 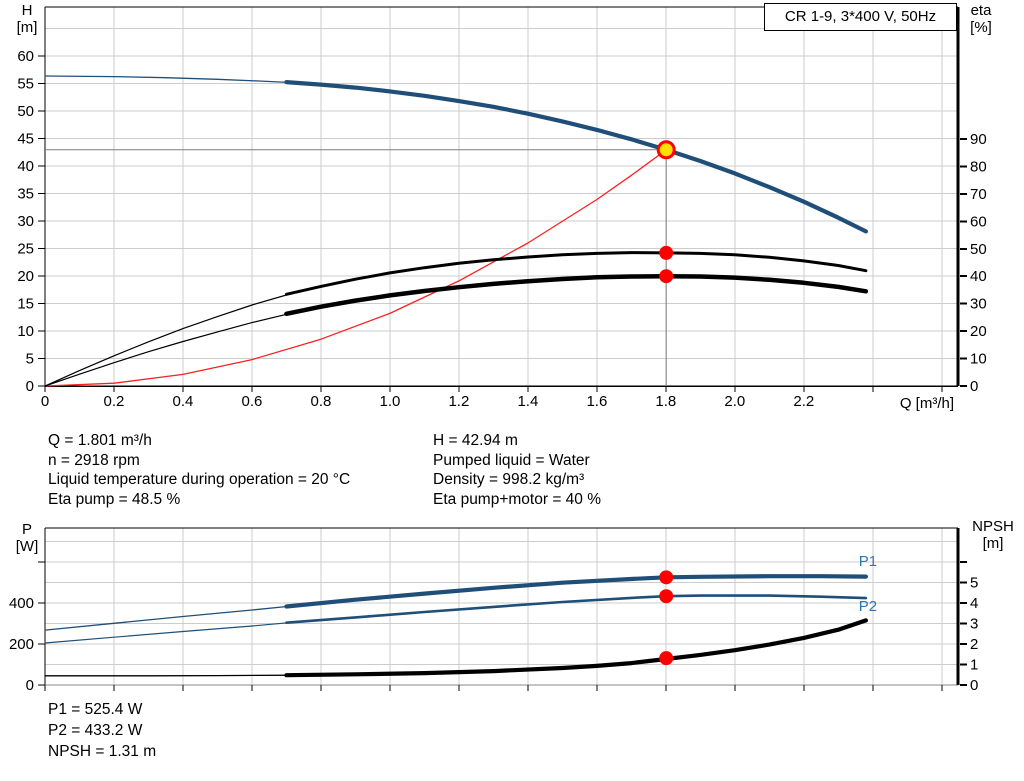 What do you see at coordinates (665, 401) in the screenshot?
I see `x-tick-label: 1.8` at bounding box center [665, 401].